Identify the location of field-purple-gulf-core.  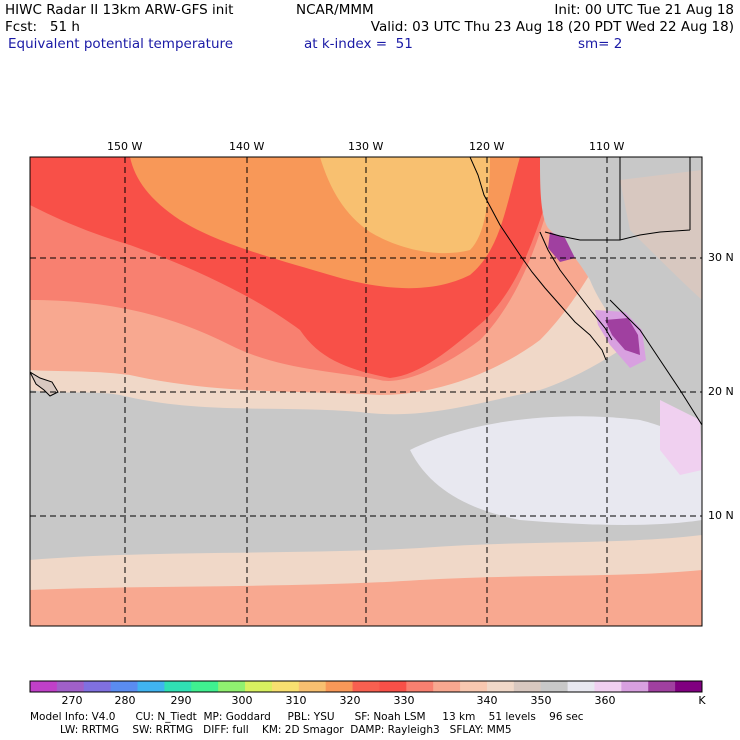
(622, 336).